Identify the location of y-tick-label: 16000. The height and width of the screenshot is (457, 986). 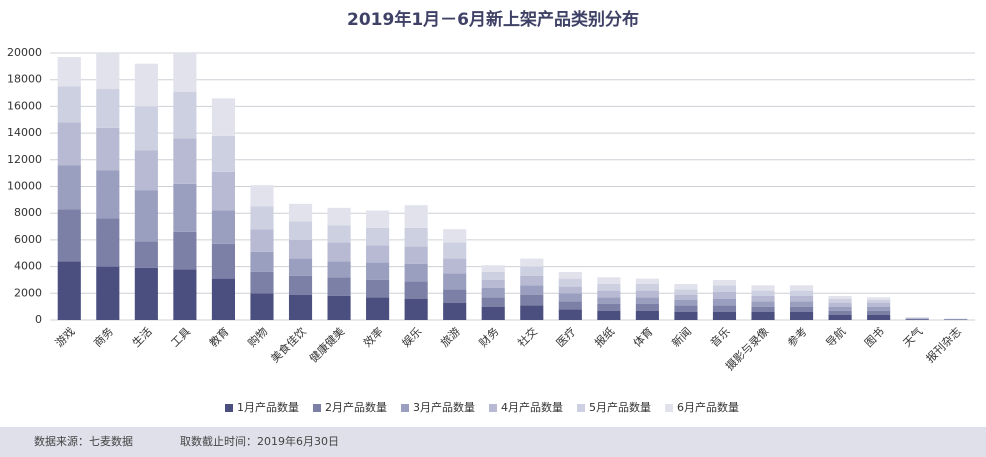
(24, 105).